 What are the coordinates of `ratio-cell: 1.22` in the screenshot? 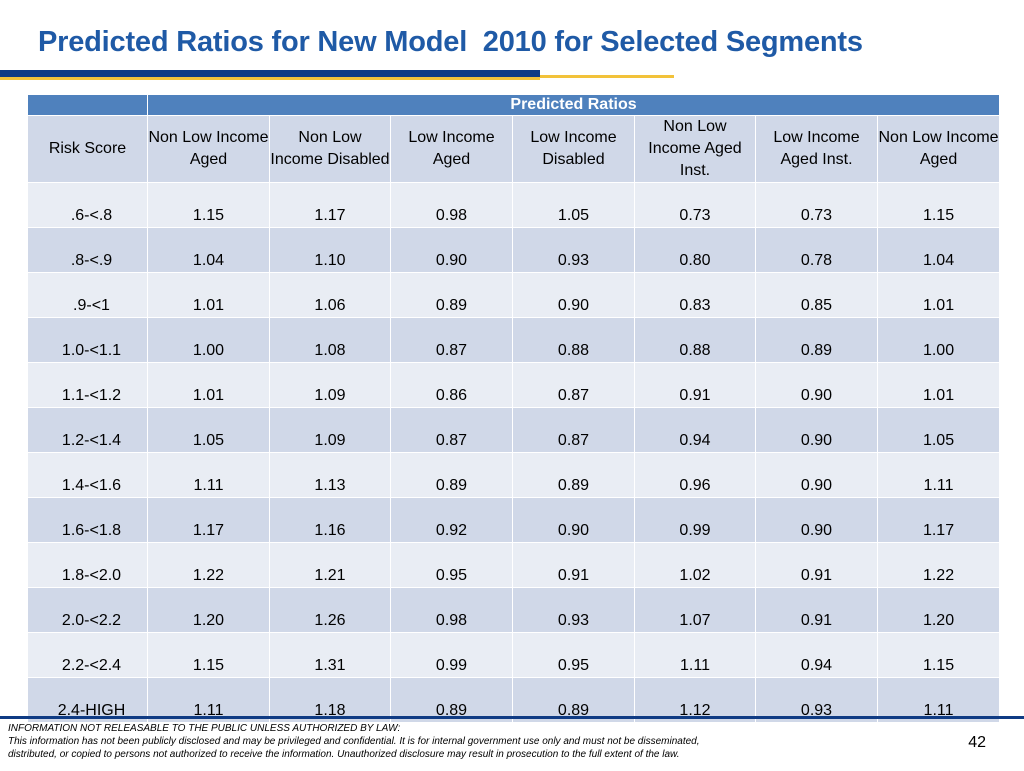 It's located at (208, 565).